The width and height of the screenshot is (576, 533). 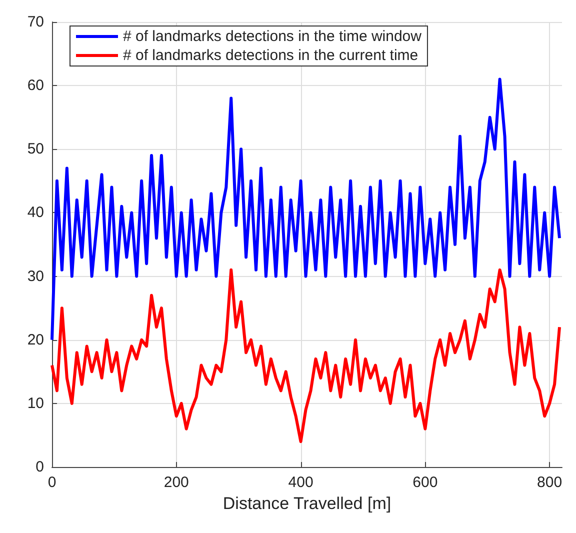 What do you see at coordinates (52, 482) in the screenshot?
I see `x-tick-label: 0` at bounding box center [52, 482].